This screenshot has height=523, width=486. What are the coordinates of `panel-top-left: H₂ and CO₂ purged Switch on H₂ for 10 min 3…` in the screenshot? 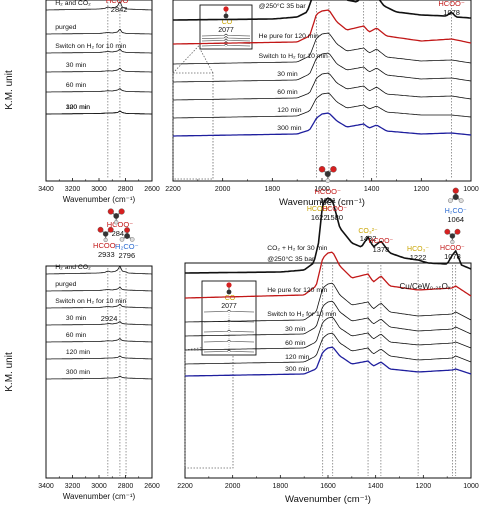 It's located at (82, 102).